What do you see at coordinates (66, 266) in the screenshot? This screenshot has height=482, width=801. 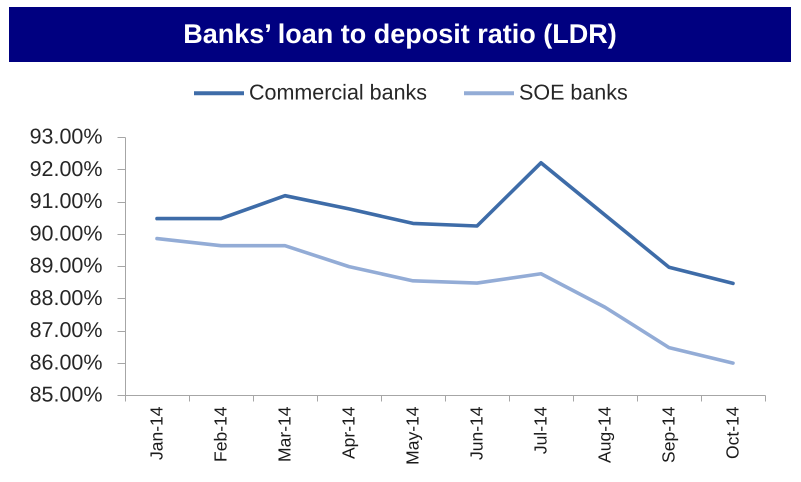 I see `y-tick-label: 89.00%` at bounding box center [66, 266].